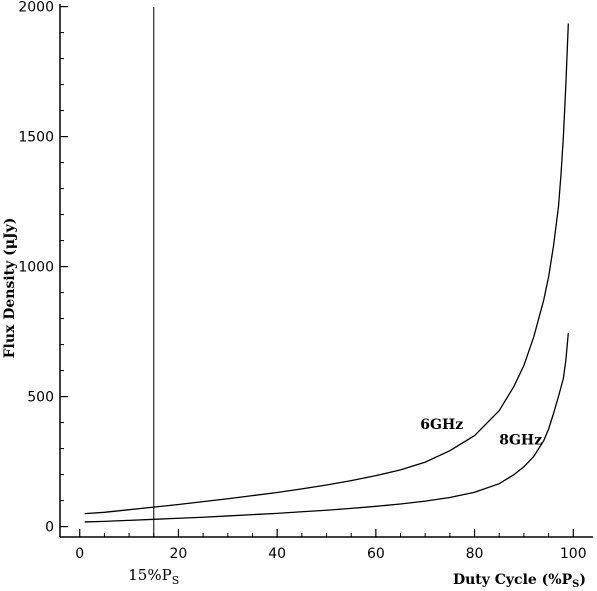  What do you see at coordinates (582, 580) in the screenshot?
I see `x-axis-title-end: )` at bounding box center [582, 580].